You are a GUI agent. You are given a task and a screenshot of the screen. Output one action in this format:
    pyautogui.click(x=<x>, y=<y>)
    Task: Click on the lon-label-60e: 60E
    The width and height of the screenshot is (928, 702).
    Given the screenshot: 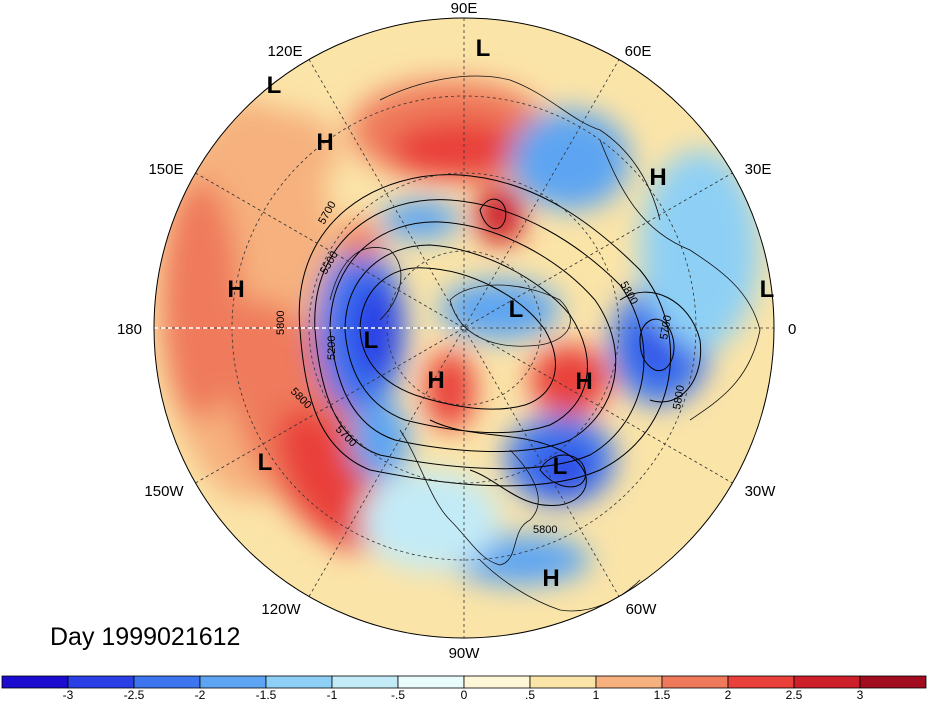 What is the action you would take?
    pyautogui.click(x=638, y=51)
    